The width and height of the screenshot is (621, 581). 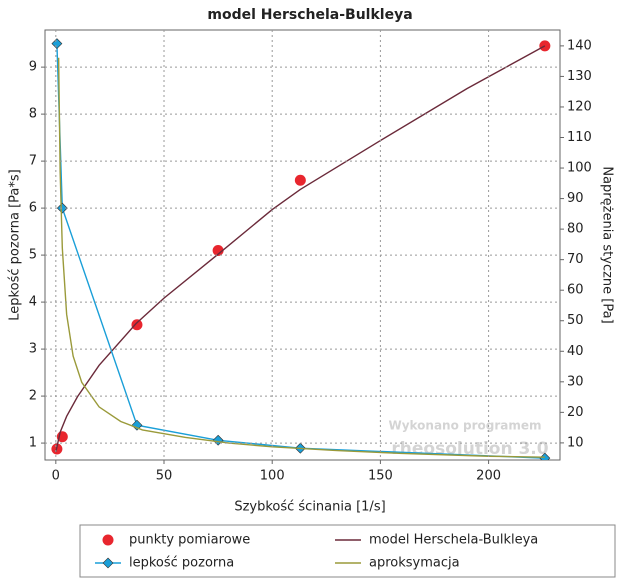 What do you see at coordinates (309, 507) in the screenshot?
I see `x-axis-label: Szybkość ścinania [1/s]` at bounding box center [309, 507].